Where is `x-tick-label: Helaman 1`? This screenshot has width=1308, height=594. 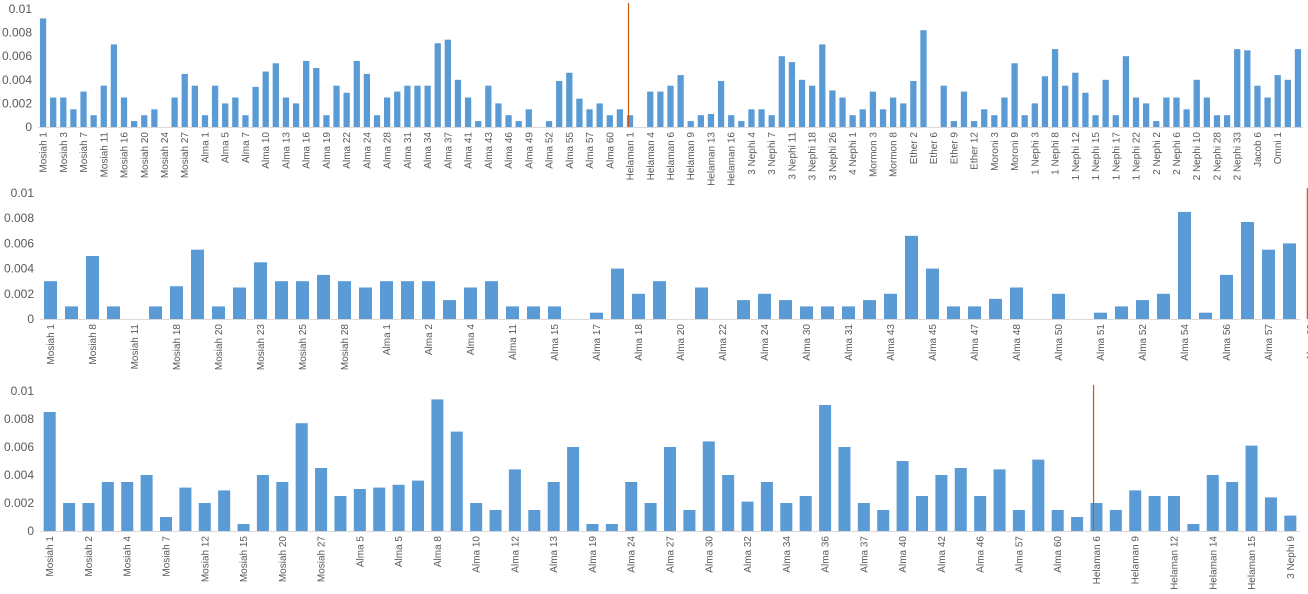 x-tick-label: Helaman 1 is located at coordinates (631, 156).